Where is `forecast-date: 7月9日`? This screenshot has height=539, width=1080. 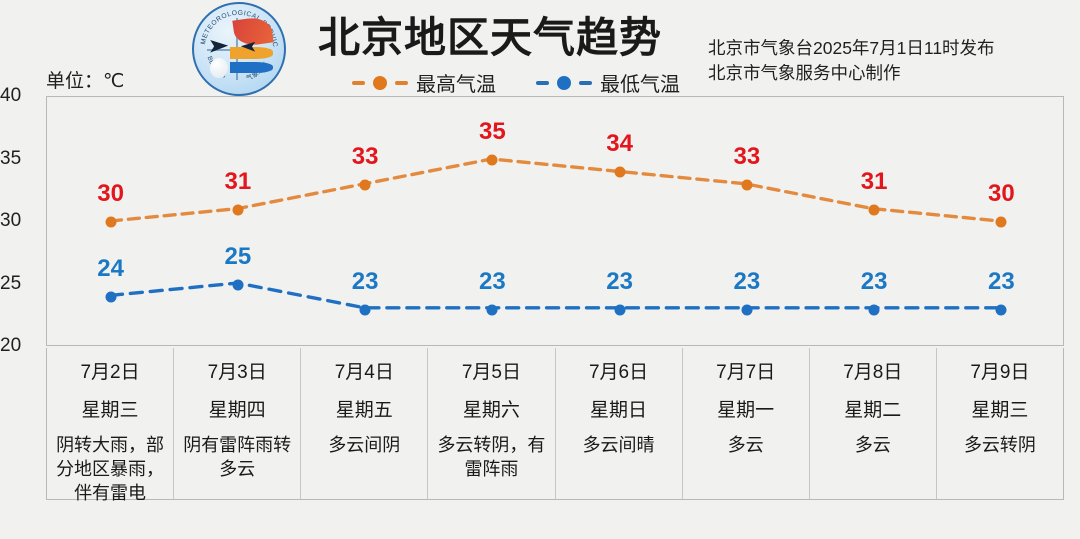
forecast-date: 7月9日 is located at coordinates (1000, 372).